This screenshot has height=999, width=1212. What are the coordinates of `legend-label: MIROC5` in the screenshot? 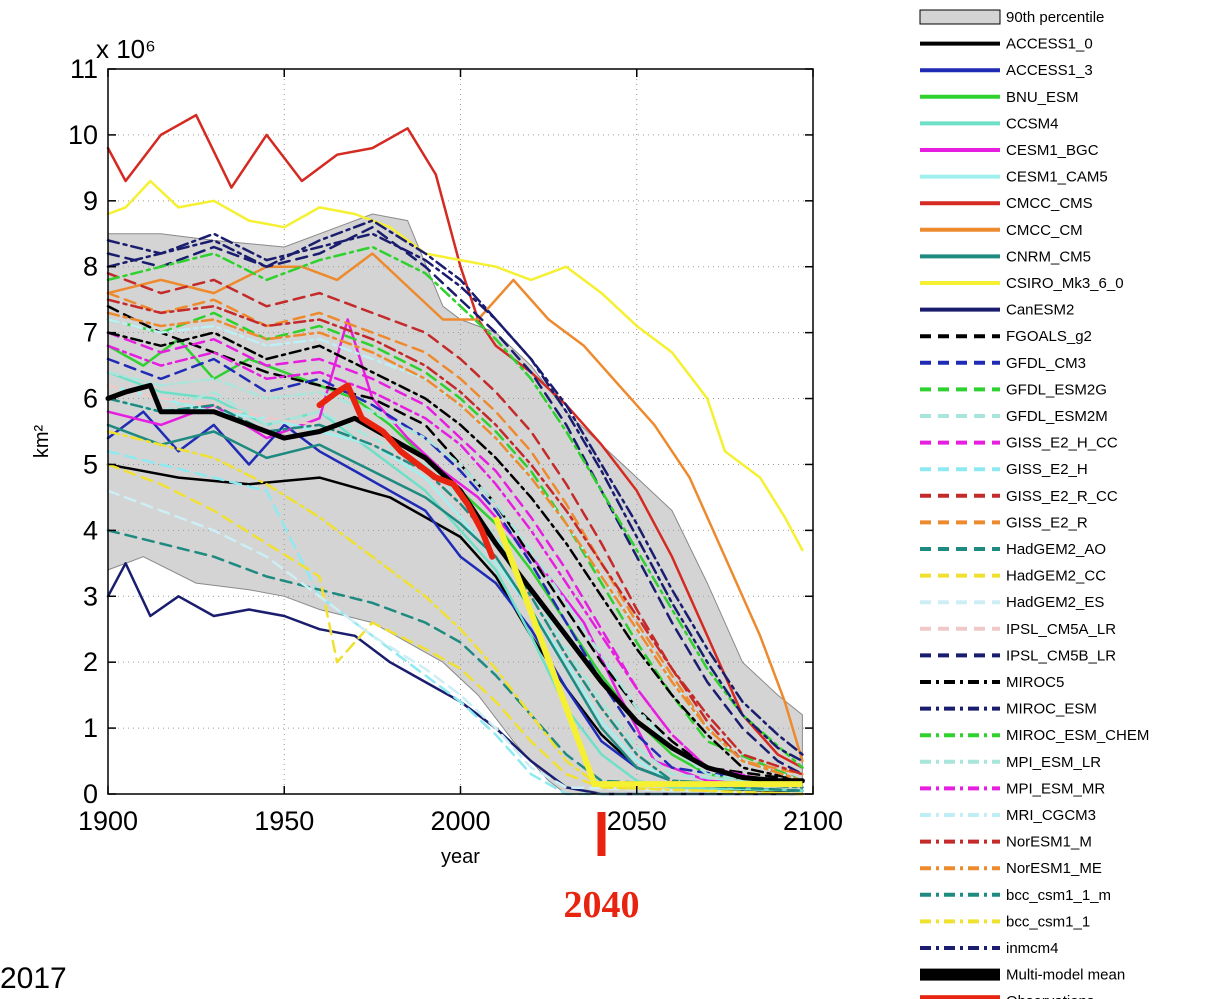 It's located at (1035, 682).